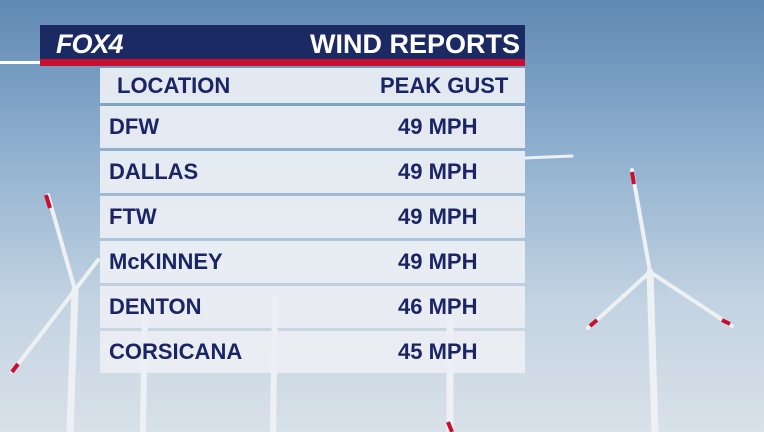  What do you see at coordinates (166, 261) in the screenshot?
I see `location: McKINNEY` at bounding box center [166, 261].